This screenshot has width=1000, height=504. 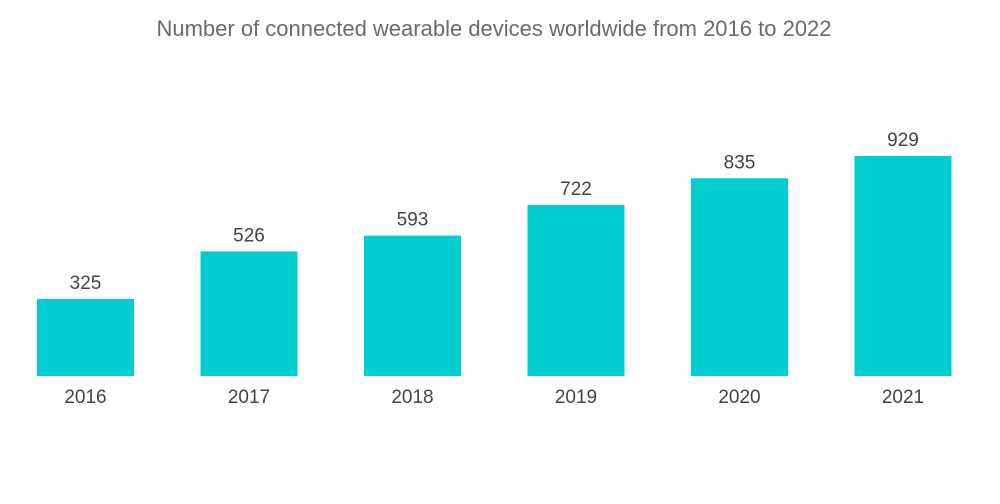 I want to click on bar-2018, so click(x=412, y=305).